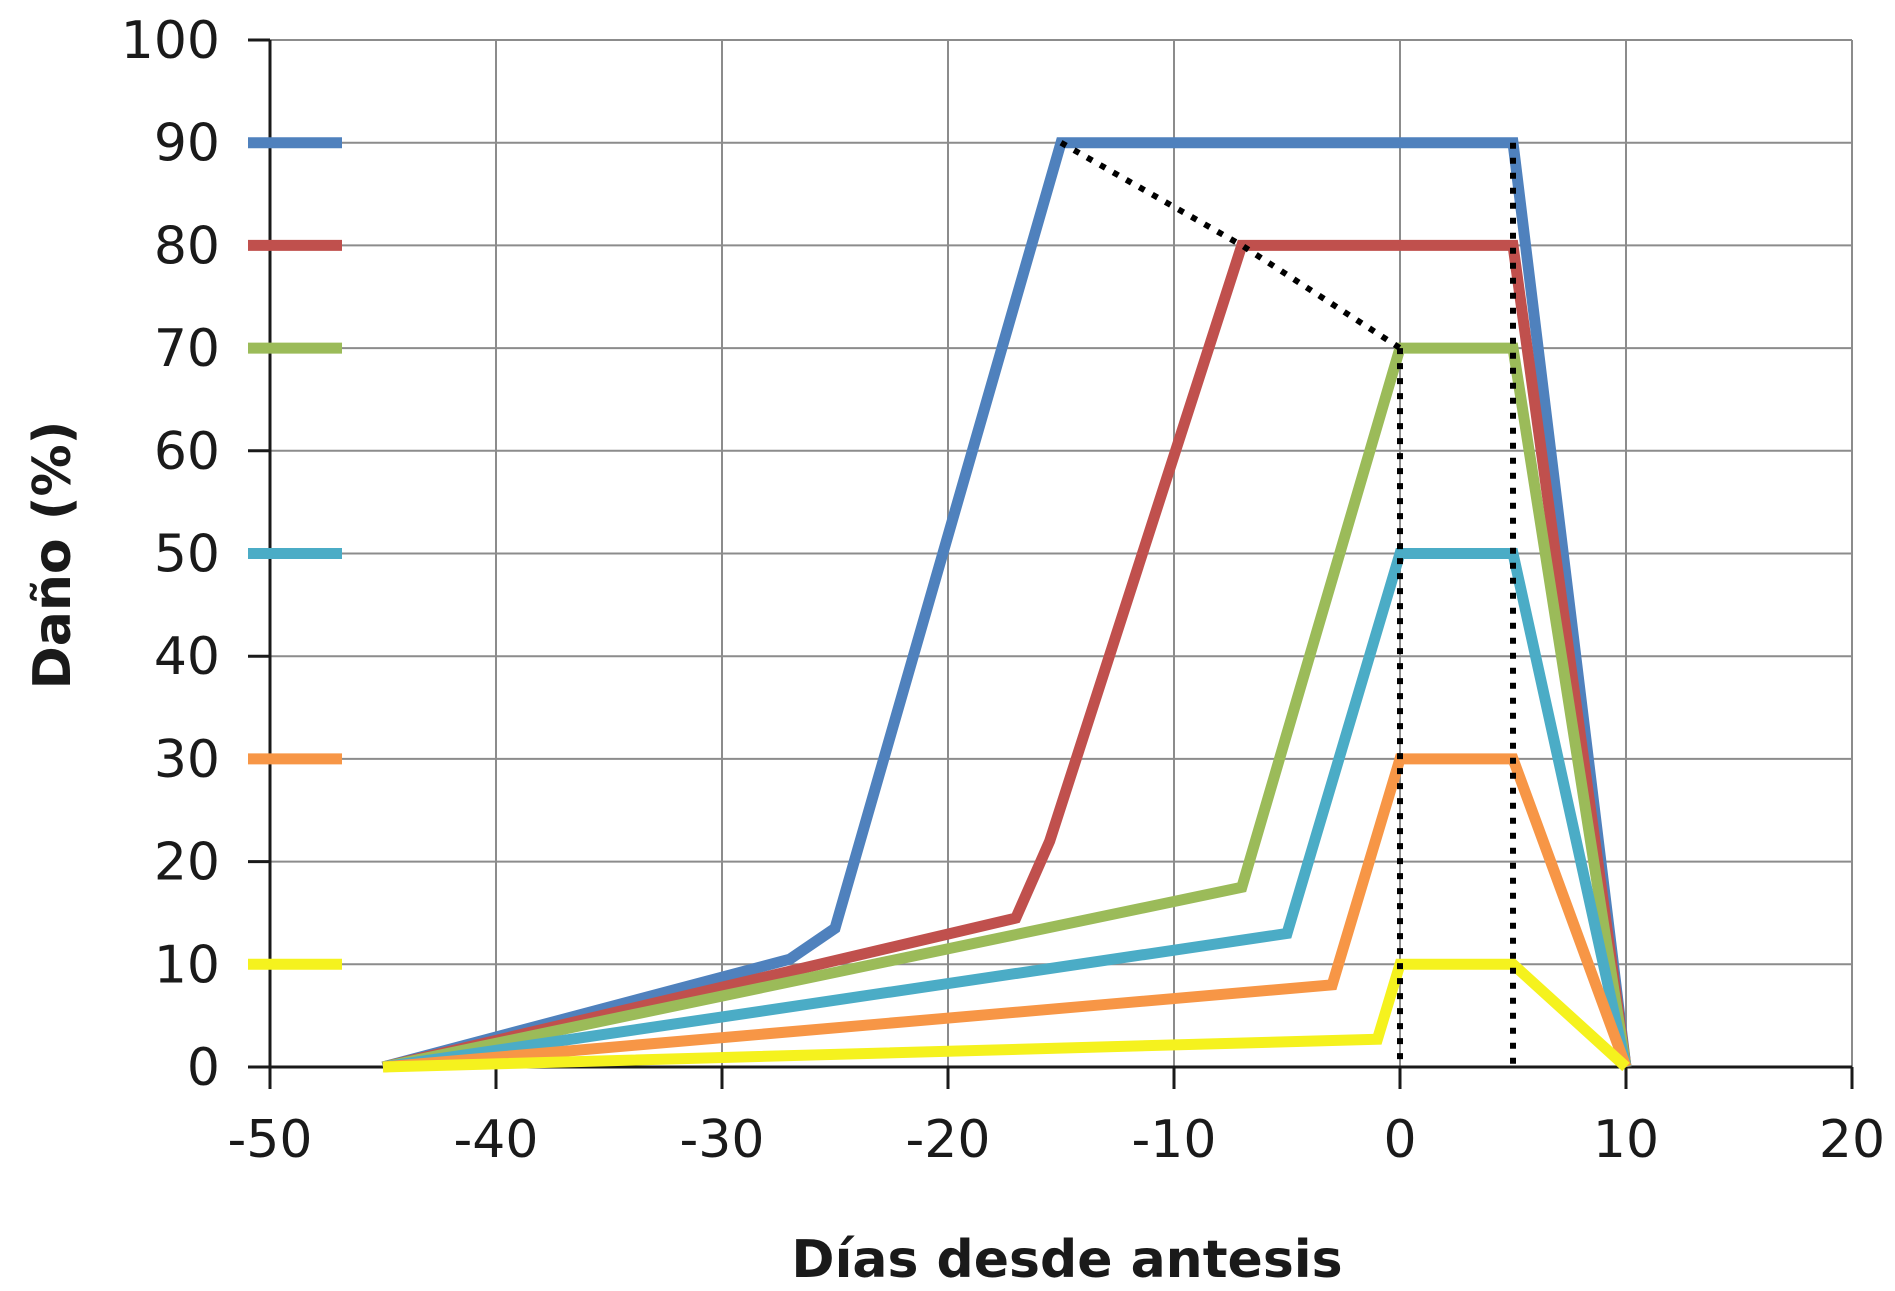 Image resolution: width=1895 pixels, height=1291 pixels. What do you see at coordinates (187, 349) in the screenshot?
I see `y-tick-label: 70` at bounding box center [187, 349].